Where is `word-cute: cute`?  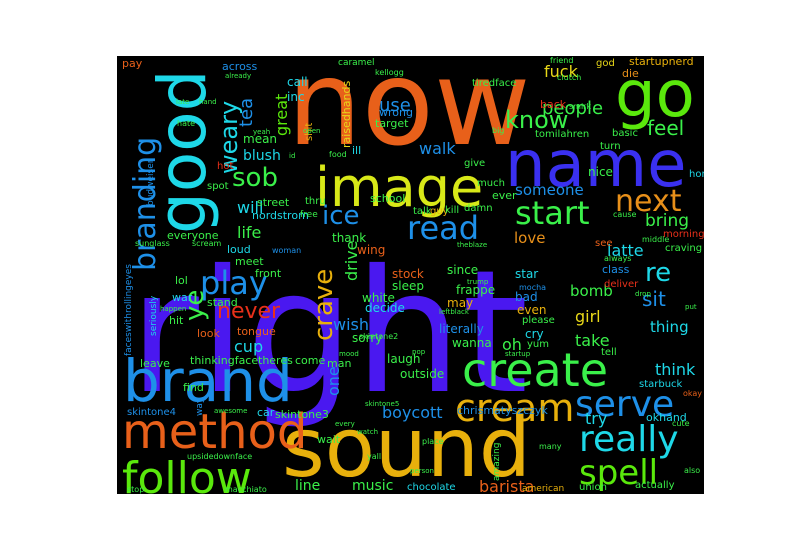
word-cute: cute is located at coordinates (681, 423).